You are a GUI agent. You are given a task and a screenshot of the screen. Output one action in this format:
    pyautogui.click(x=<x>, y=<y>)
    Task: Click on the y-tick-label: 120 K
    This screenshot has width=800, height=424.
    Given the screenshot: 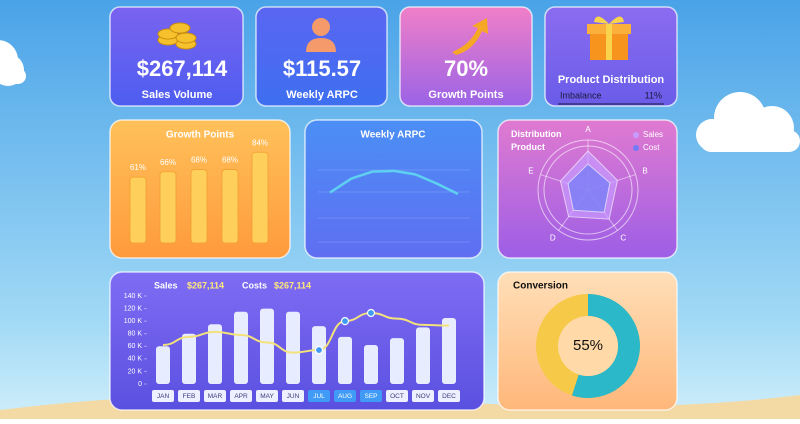 What is the action you would take?
    pyautogui.click(x=133, y=308)
    